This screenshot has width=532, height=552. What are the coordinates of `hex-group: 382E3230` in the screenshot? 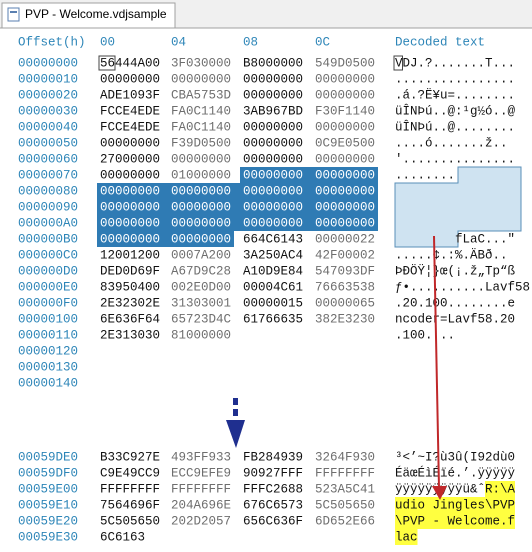 It's located at (345, 319).